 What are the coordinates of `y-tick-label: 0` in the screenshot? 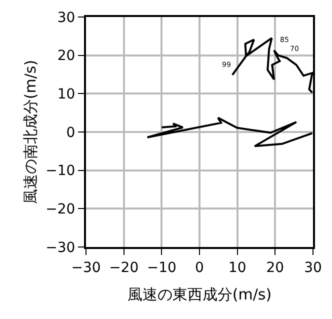 It's located at (71, 132).